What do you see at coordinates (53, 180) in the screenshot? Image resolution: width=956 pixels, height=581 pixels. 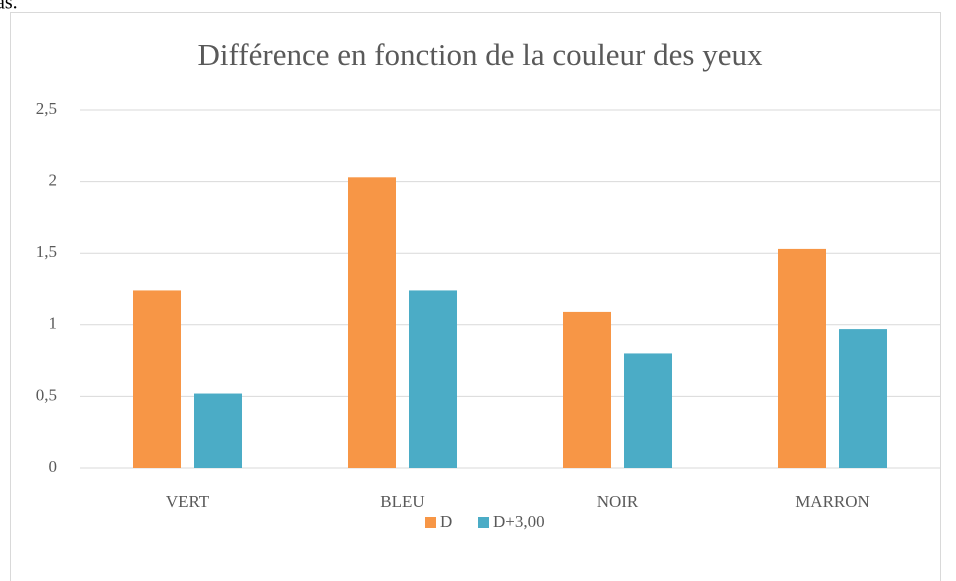 I see `y-tick-label: 2` at bounding box center [53, 180].